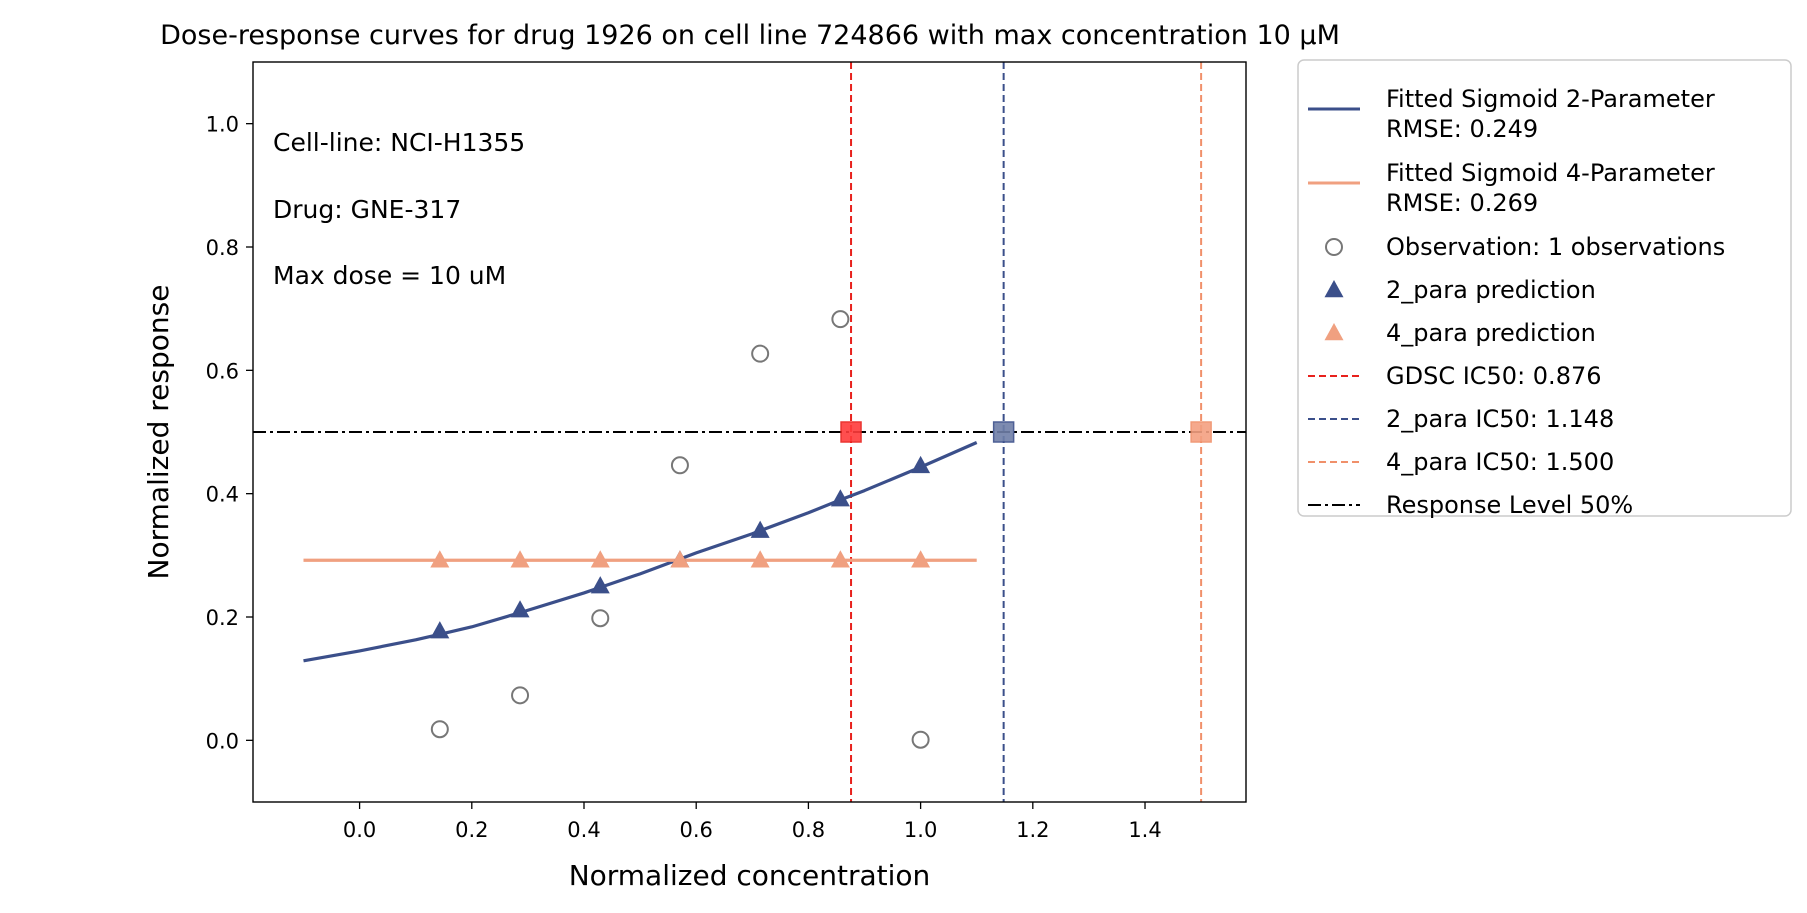 The width and height of the screenshot is (1807, 913). Describe the element at coordinates (640, 552) in the screenshot. I see `fitted-sigmoid-2-parameter-curve` at that location.